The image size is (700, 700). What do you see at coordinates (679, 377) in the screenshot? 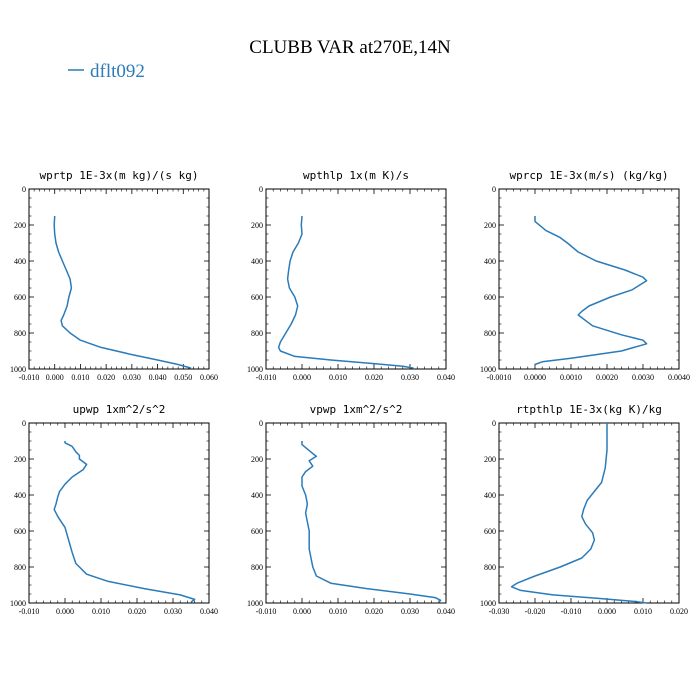
I see `x-tick-label: 0.0040` at bounding box center [679, 377].